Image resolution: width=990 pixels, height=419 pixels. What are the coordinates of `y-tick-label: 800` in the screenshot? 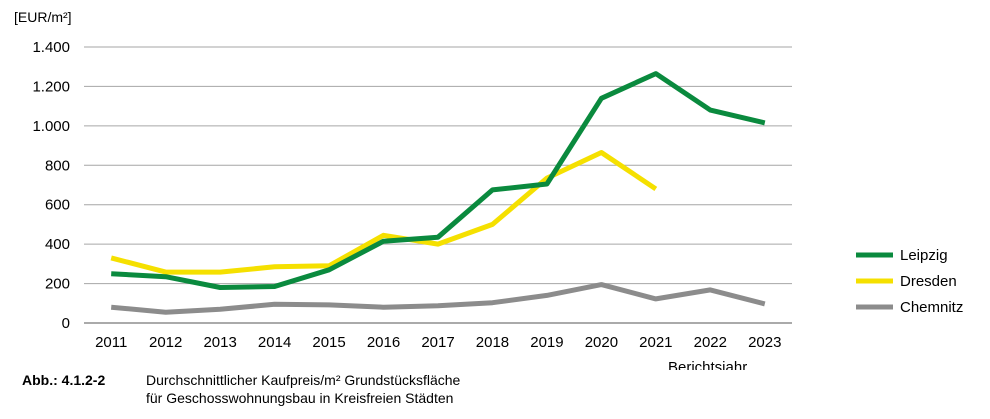 It's located at (57, 165).